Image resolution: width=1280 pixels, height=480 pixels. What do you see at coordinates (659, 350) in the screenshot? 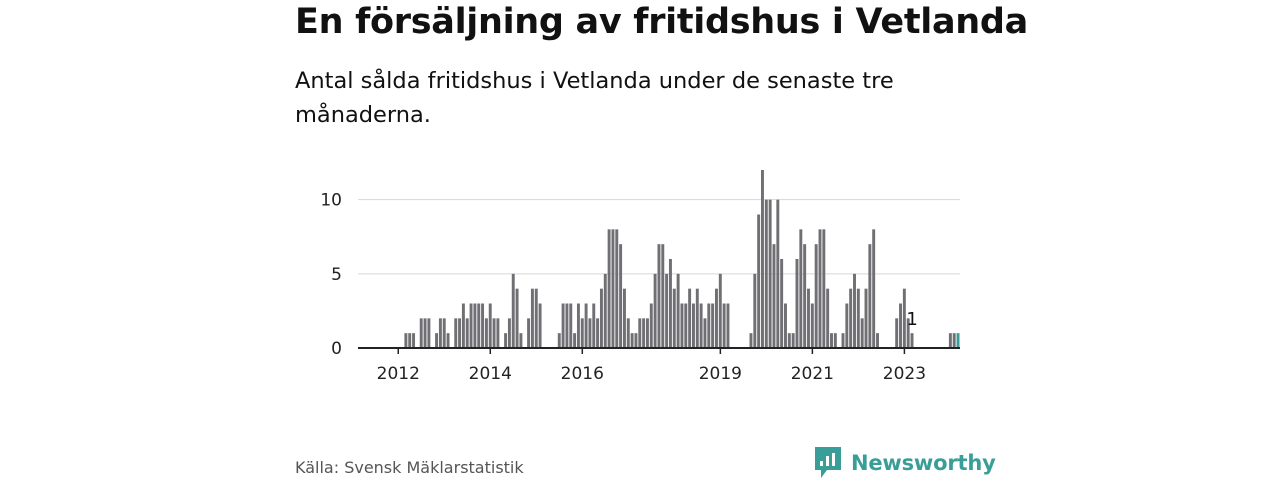
I see `axes` at bounding box center [659, 350].